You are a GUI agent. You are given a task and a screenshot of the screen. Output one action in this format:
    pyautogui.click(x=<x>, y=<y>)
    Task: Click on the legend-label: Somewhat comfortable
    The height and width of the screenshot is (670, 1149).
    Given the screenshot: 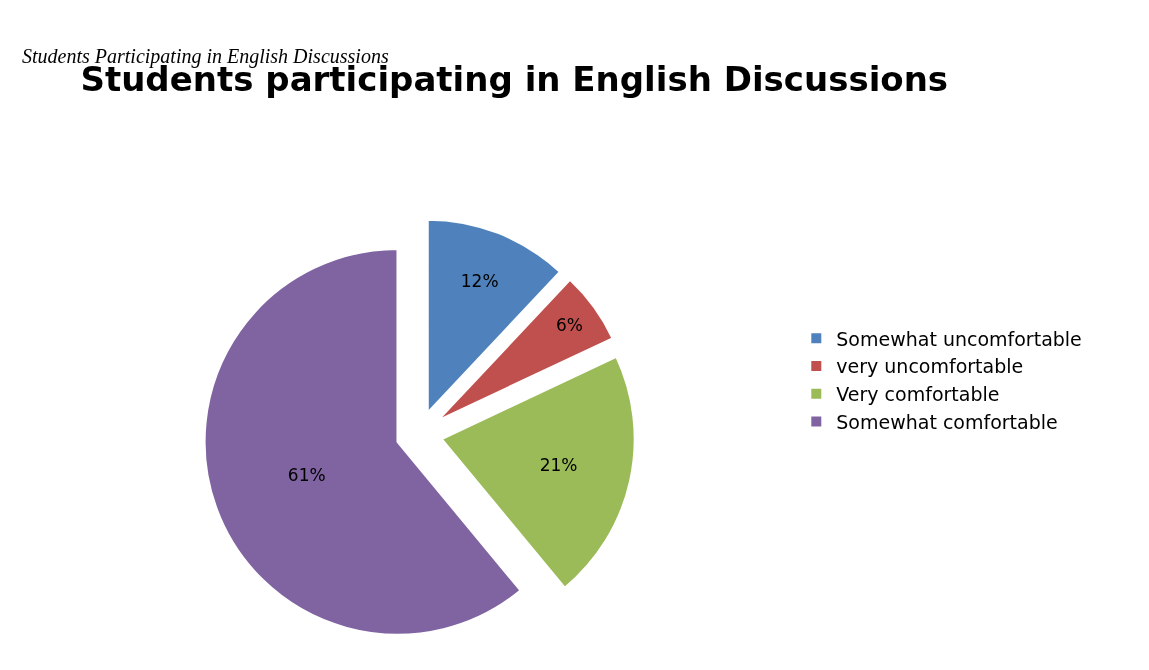 What is the action you would take?
    pyautogui.click(x=947, y=421)
    